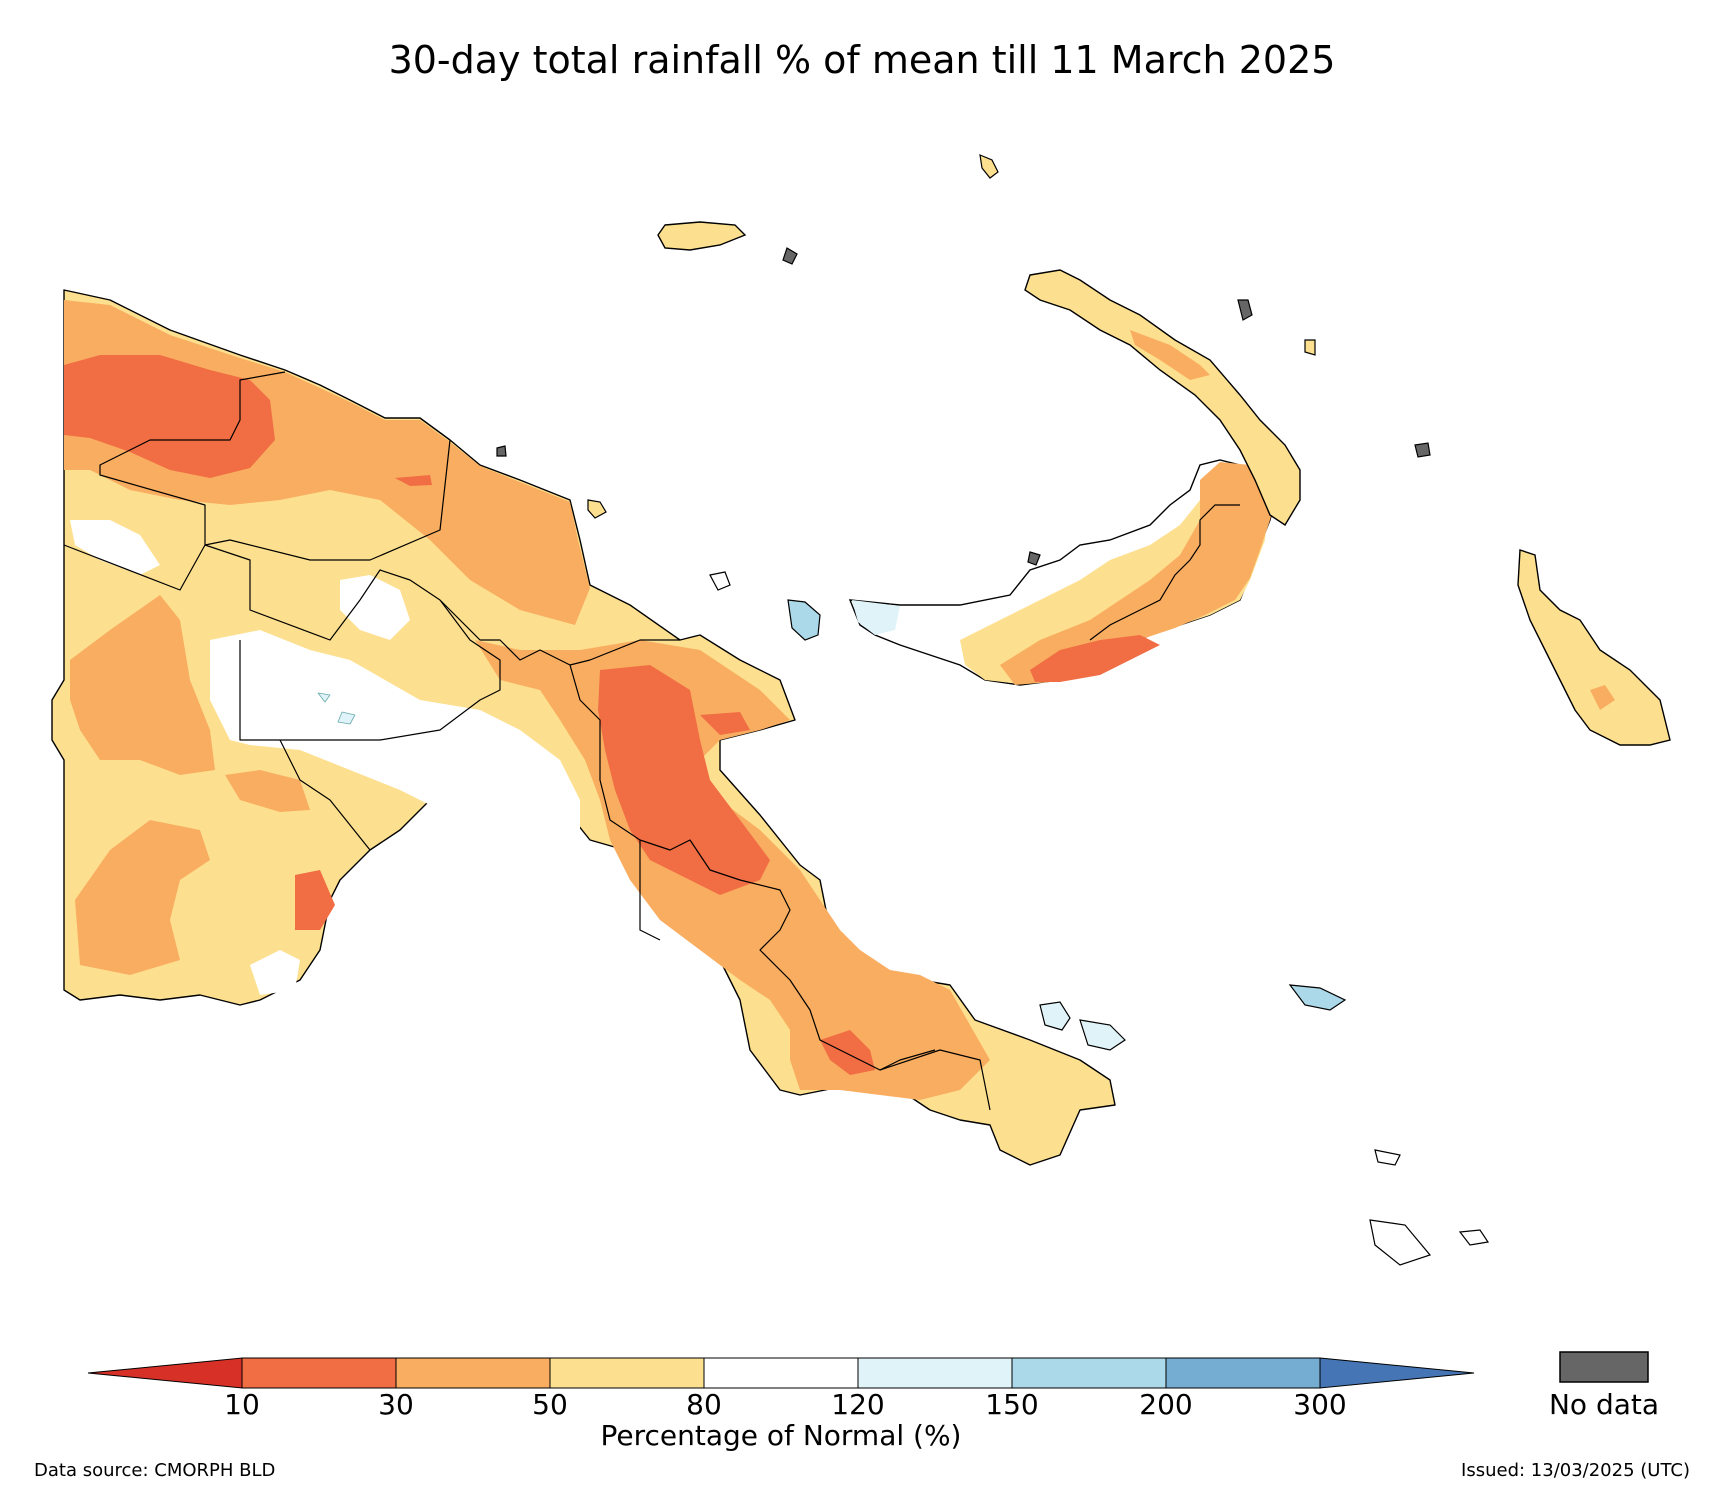 This screenshot has height=1494, width=1724. What do you see at coordinates (396, 1404) in the screenshot?
I see `colorbar-tick-label: 30` at bounding box center [396, 1404].